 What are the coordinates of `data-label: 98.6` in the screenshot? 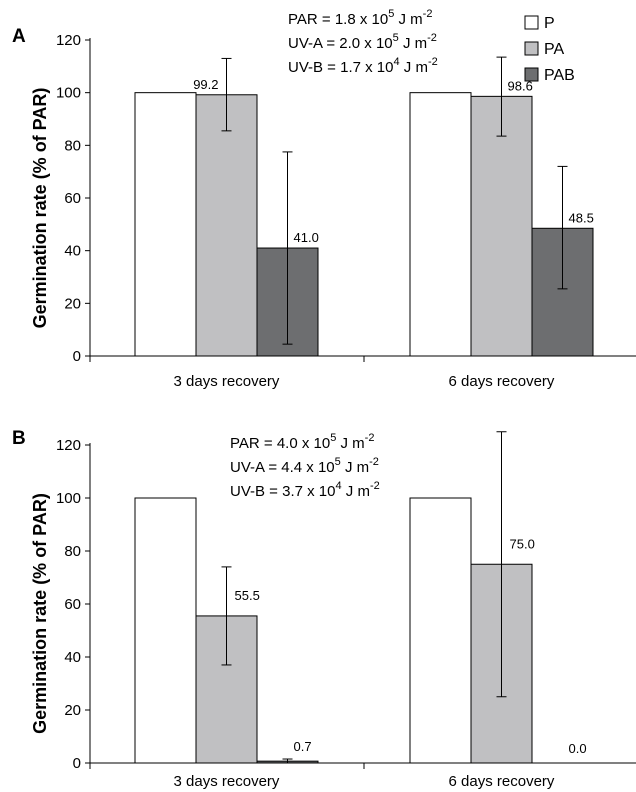 It's located at (520, 85).